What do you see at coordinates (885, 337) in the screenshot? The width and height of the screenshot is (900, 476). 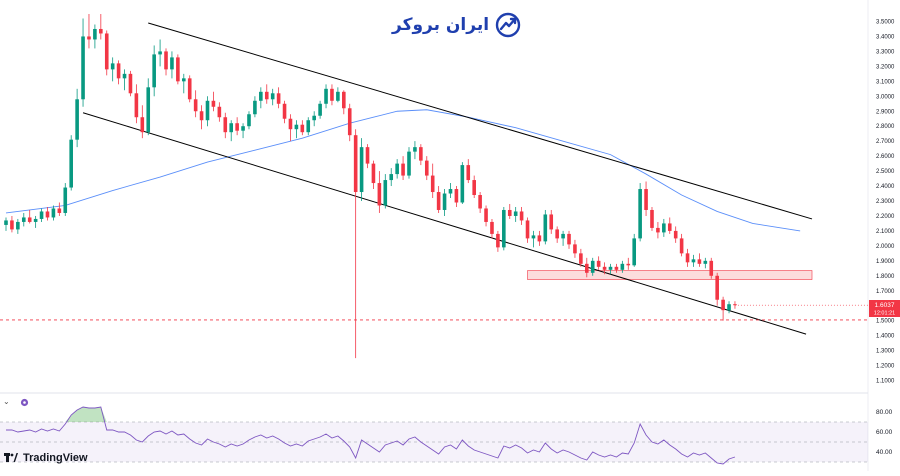 I see `price-tick-label: 1.4000` at bounding box center [885, 337].